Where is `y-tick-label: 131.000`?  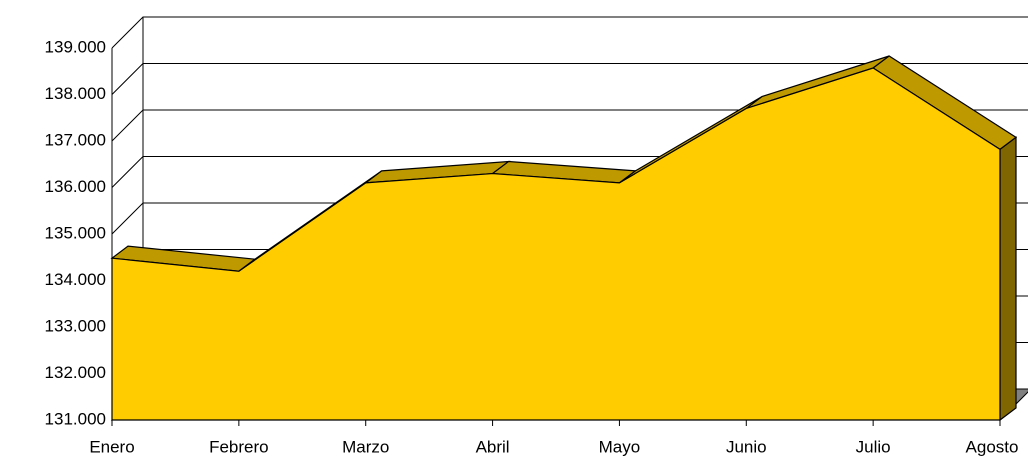 y-tick-label: 131.000 is located at coordinates (75, 418).